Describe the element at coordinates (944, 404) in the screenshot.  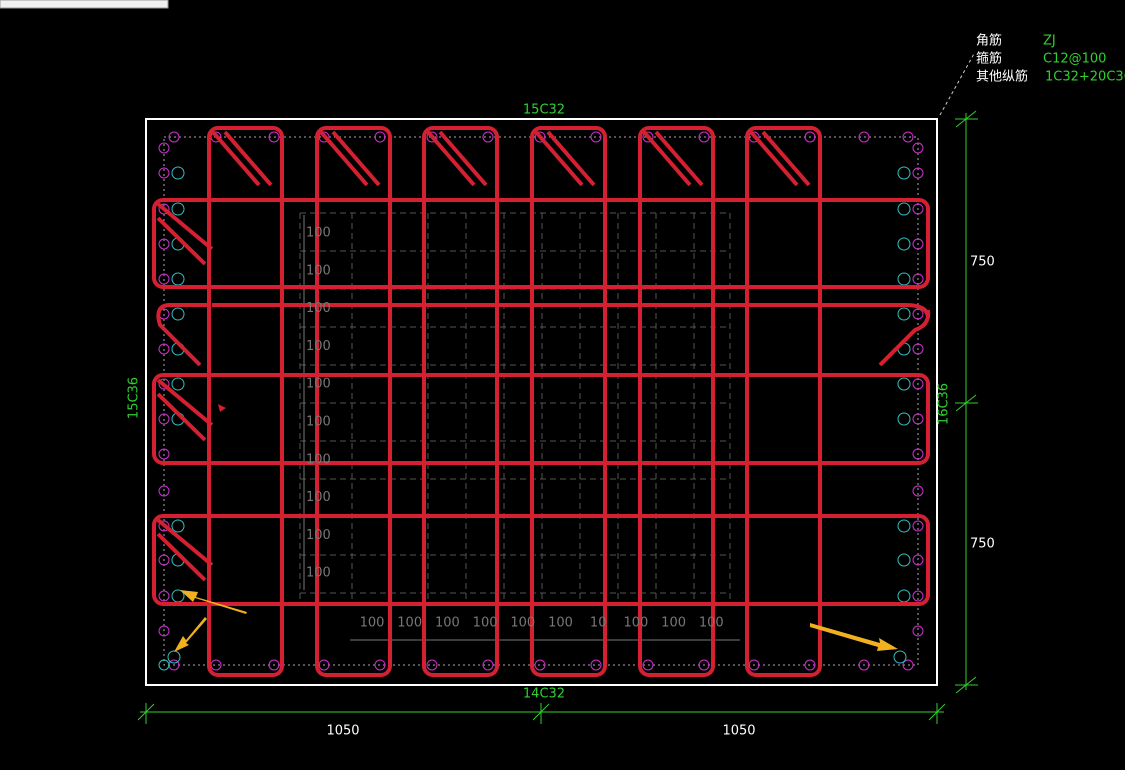
I see `right-label: 16C36` at that location.